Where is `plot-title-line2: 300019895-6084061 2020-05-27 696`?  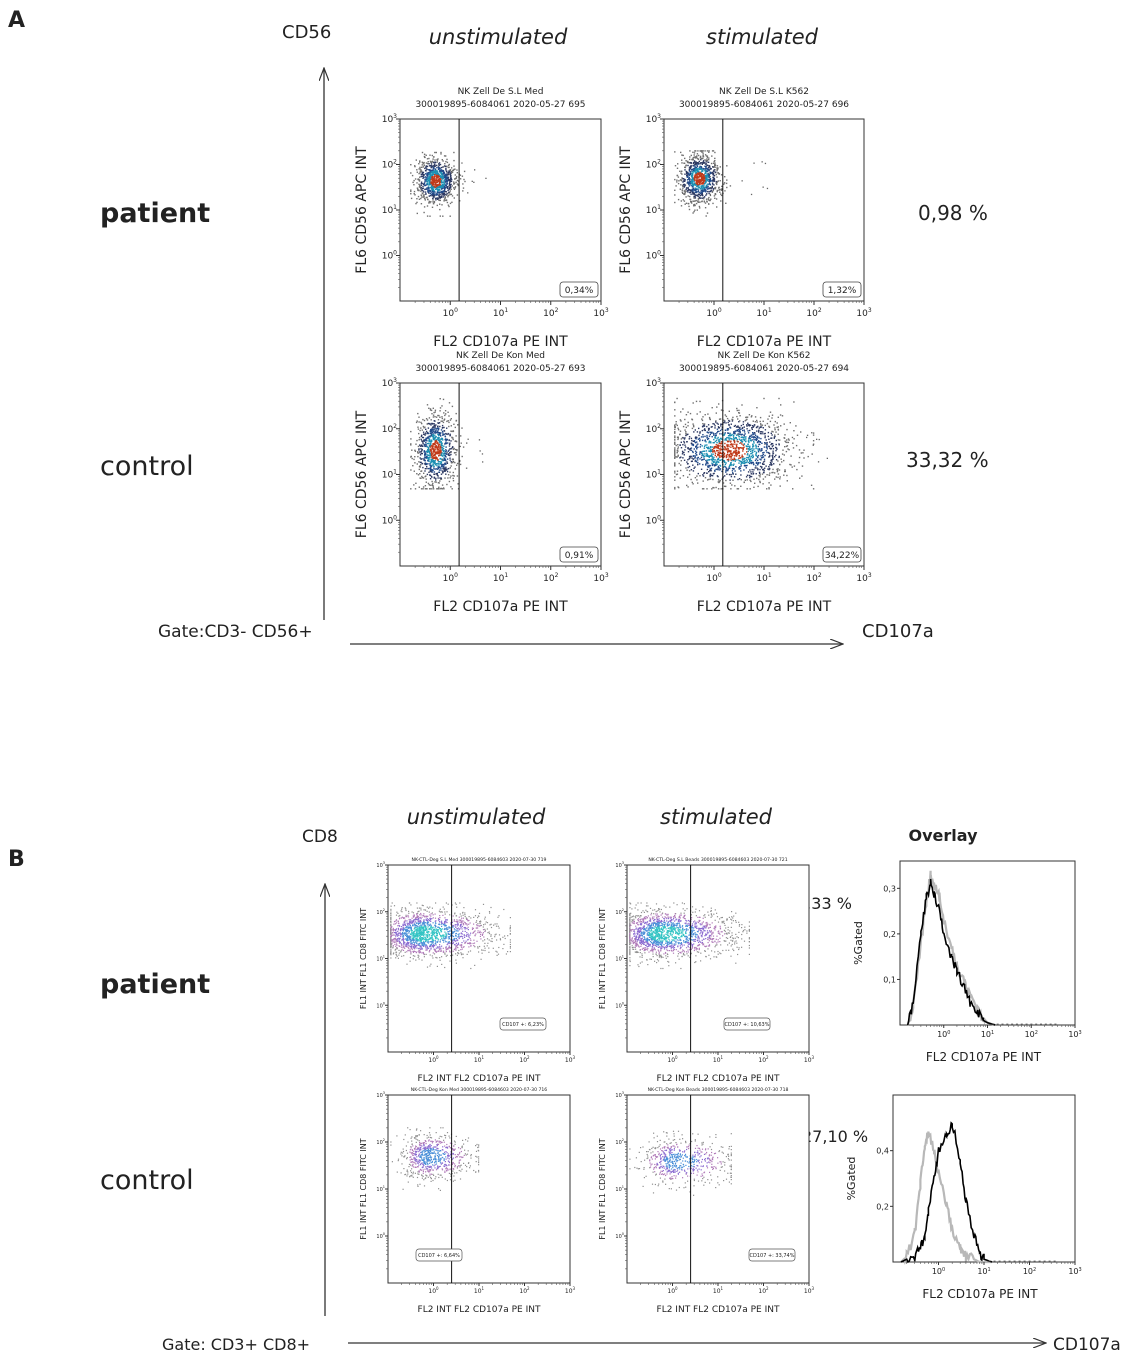
plot-title-line2: 300019895-6084061 2020-05-27 696 is located at coordinates (764, 105).